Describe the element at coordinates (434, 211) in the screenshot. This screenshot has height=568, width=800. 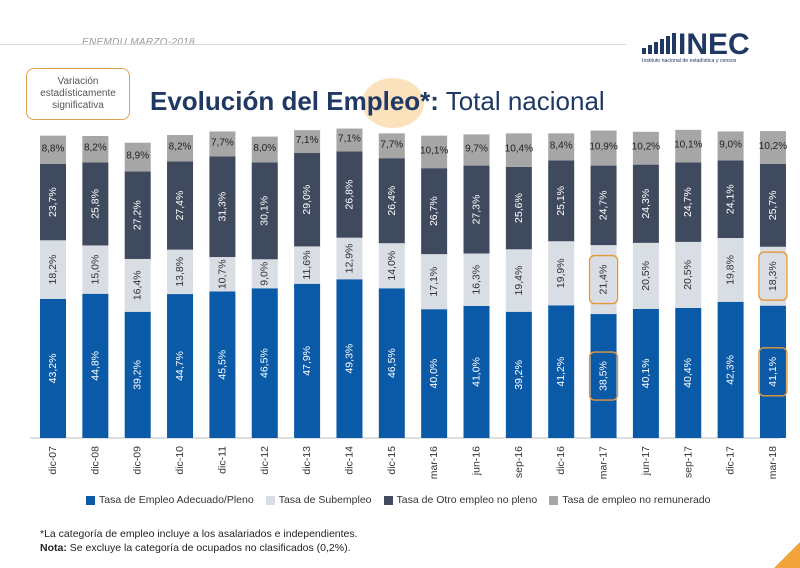
I see `data-label: 26,7%` at that location.